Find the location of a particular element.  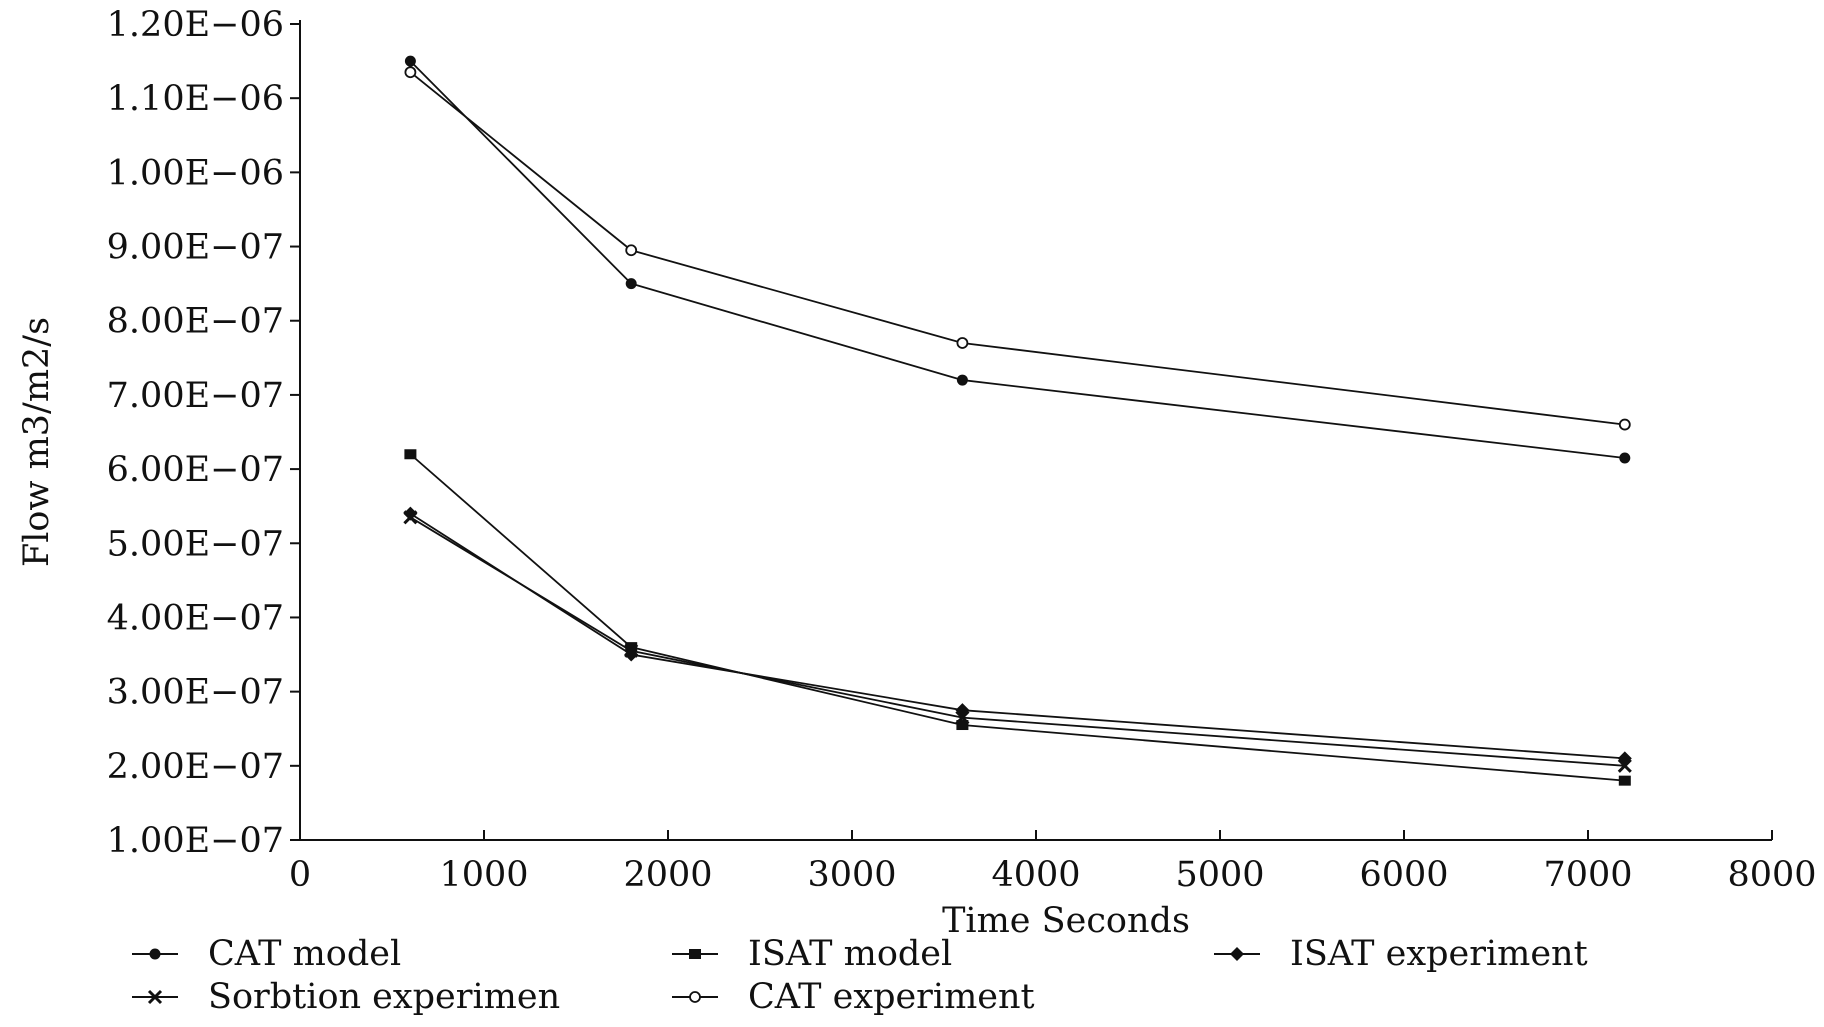

y-tick-label: 4.00E−07 is located at coordinates (195, 618).